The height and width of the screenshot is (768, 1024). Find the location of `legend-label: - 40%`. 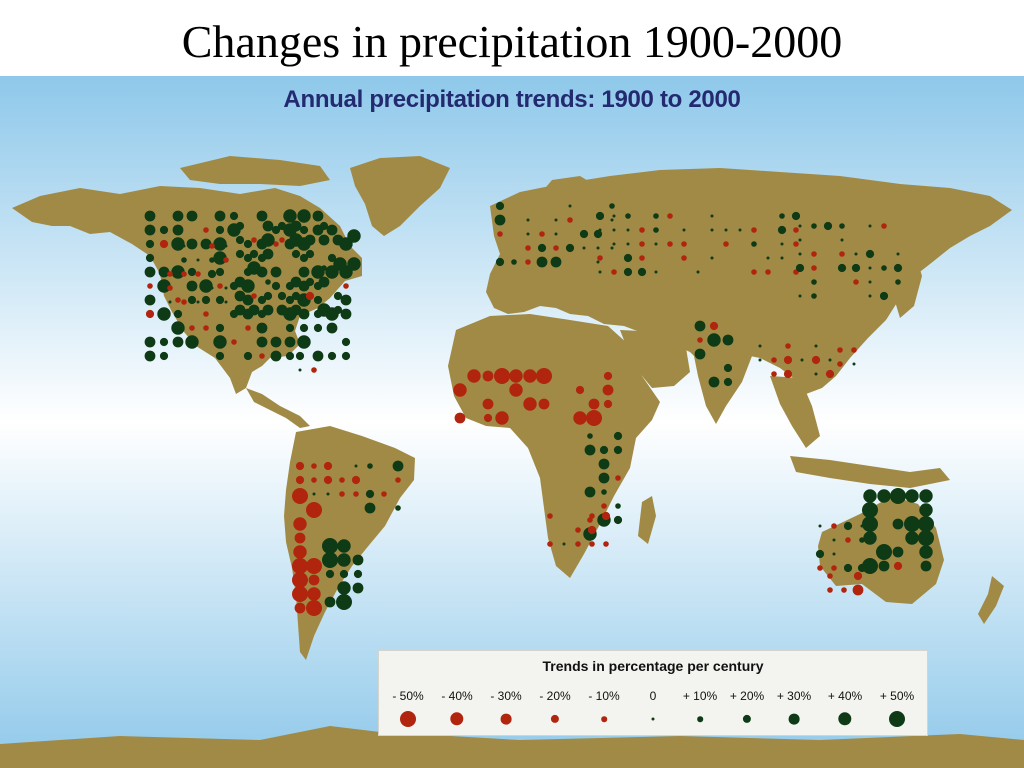

legend-label: - 40% is located at coordinates (457, 696).